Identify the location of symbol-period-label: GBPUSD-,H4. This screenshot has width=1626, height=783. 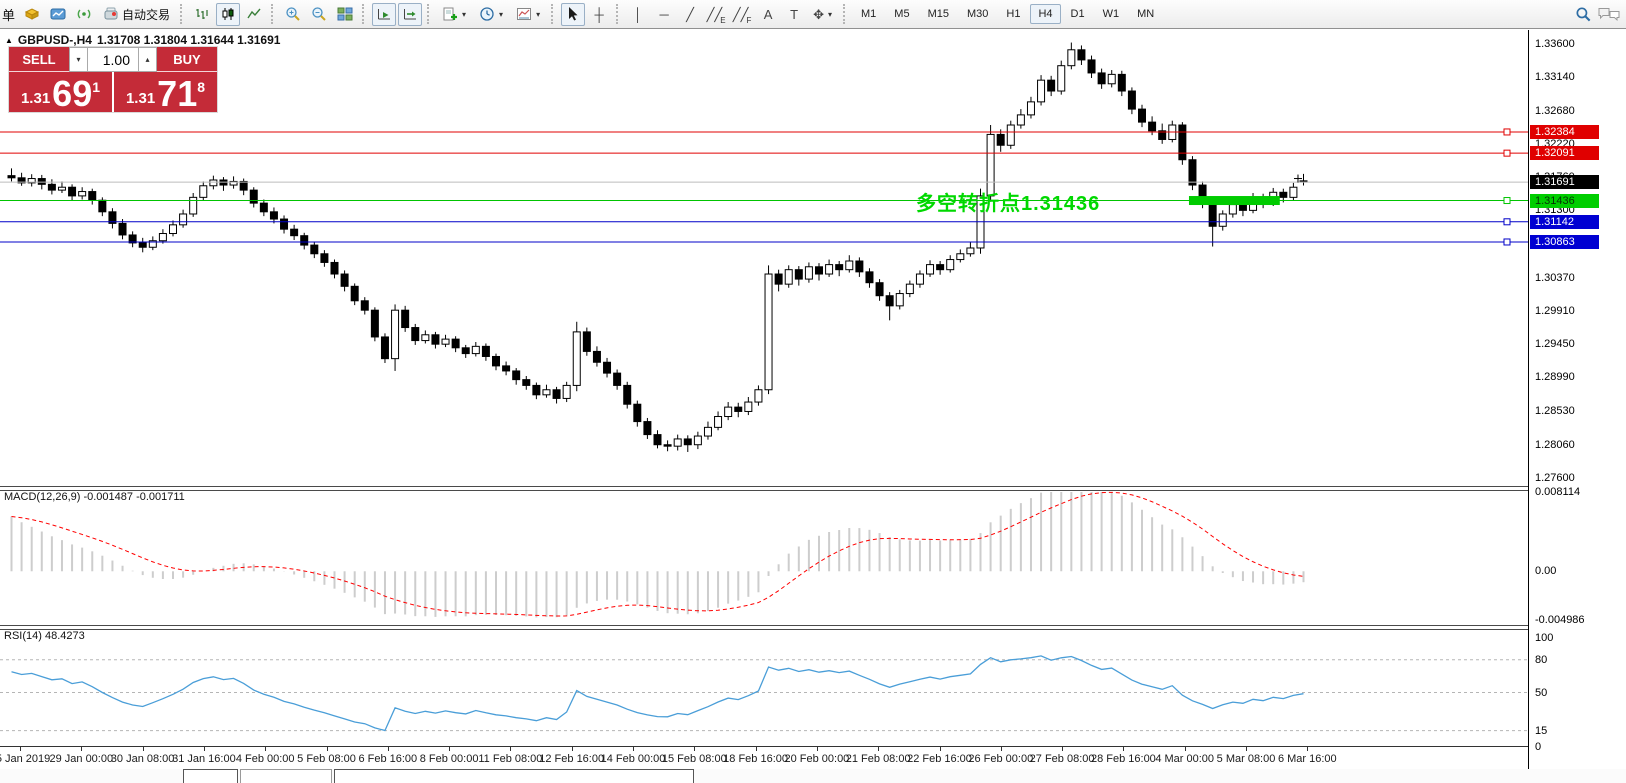
(54, 40).